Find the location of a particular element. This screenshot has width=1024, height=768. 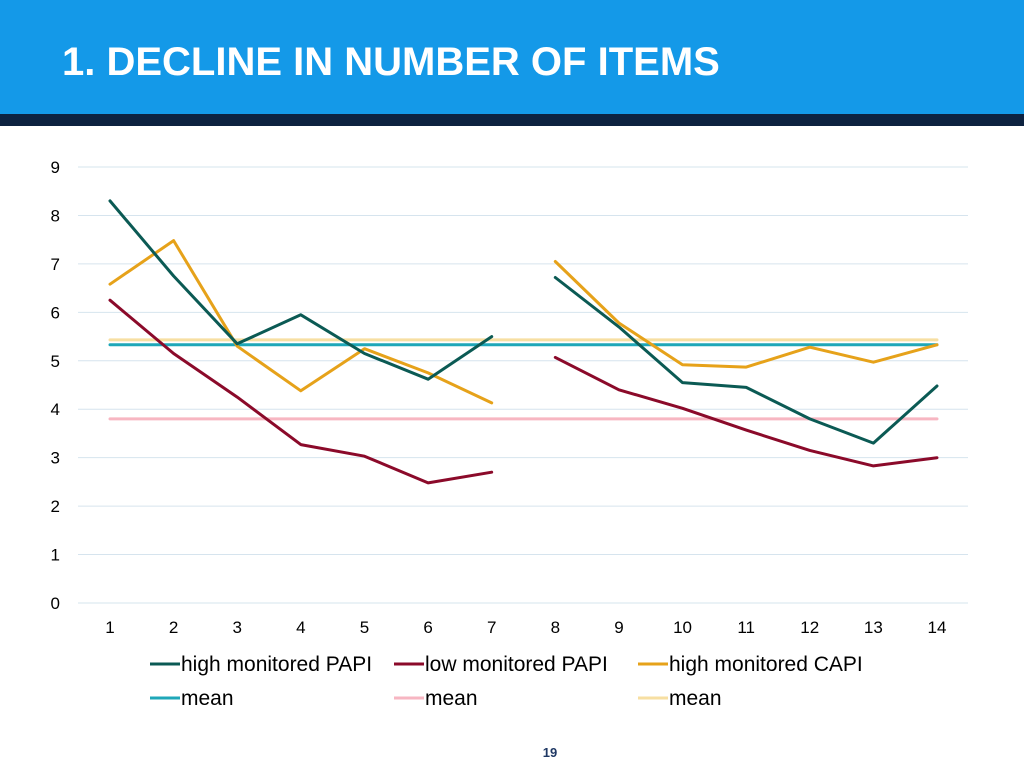

x-tick-label: 9 is located at coordinates (618, 627).